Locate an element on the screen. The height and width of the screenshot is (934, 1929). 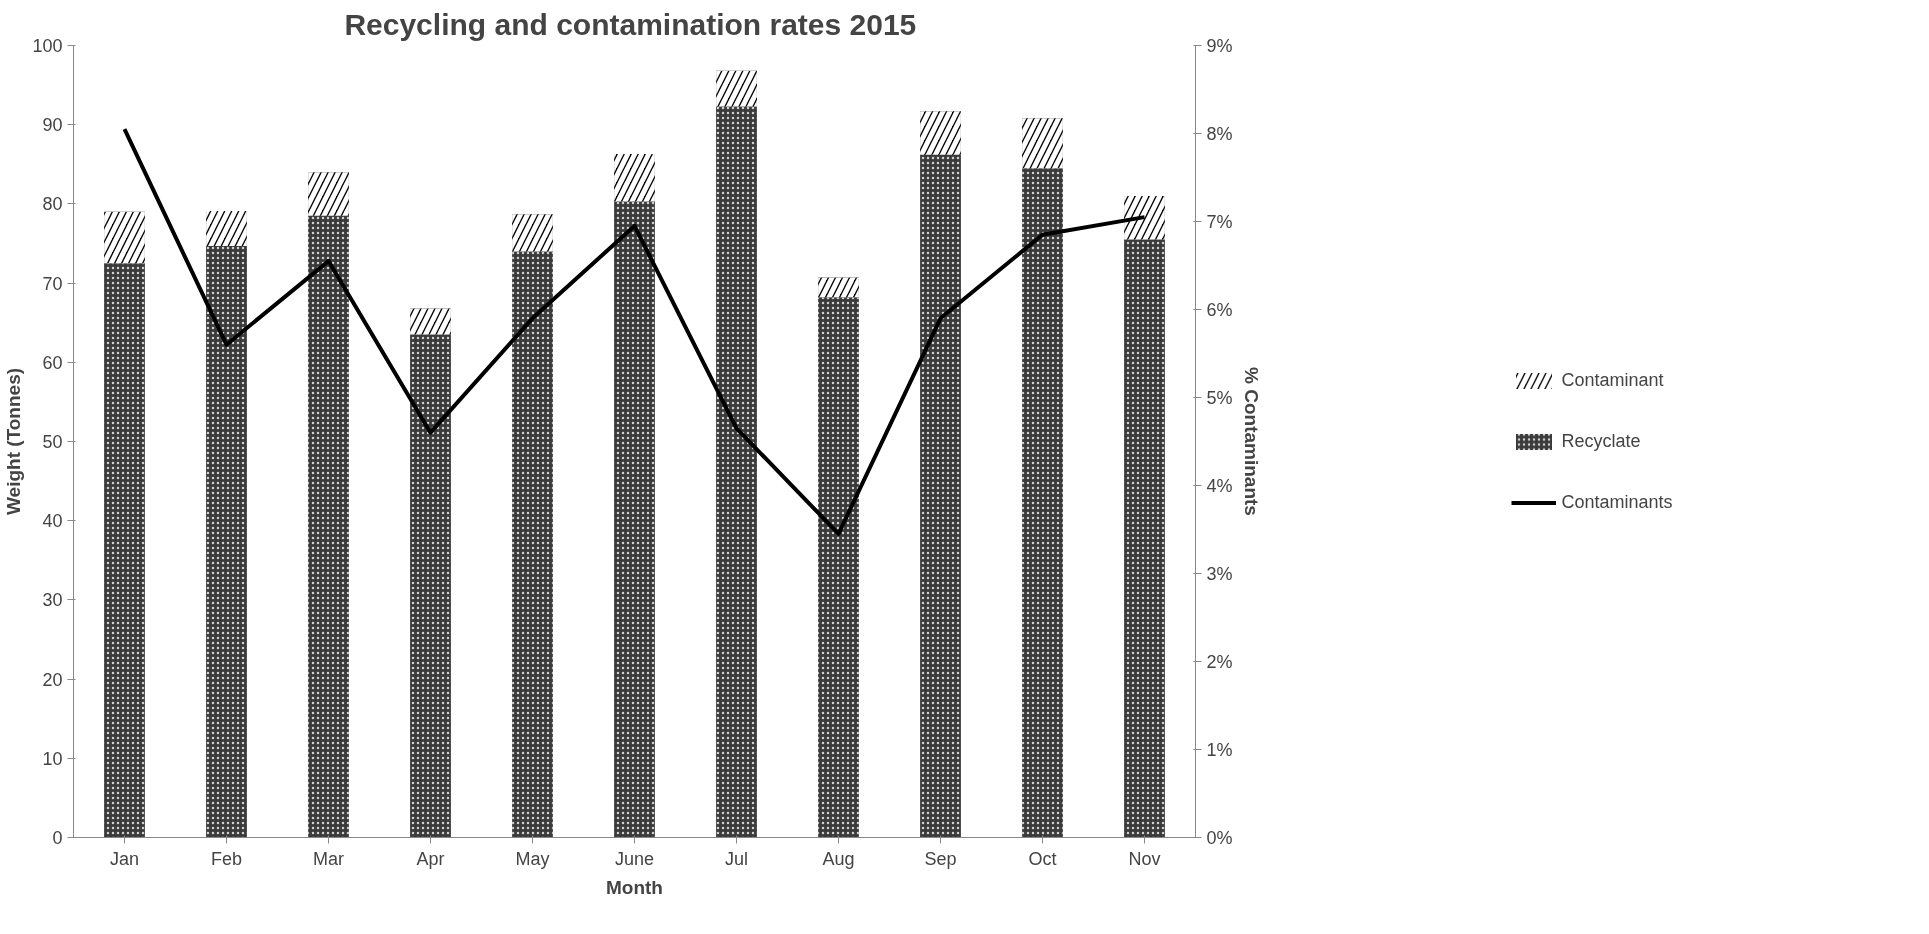
x-tick-label: Feb is located at coordinates (226, 858).